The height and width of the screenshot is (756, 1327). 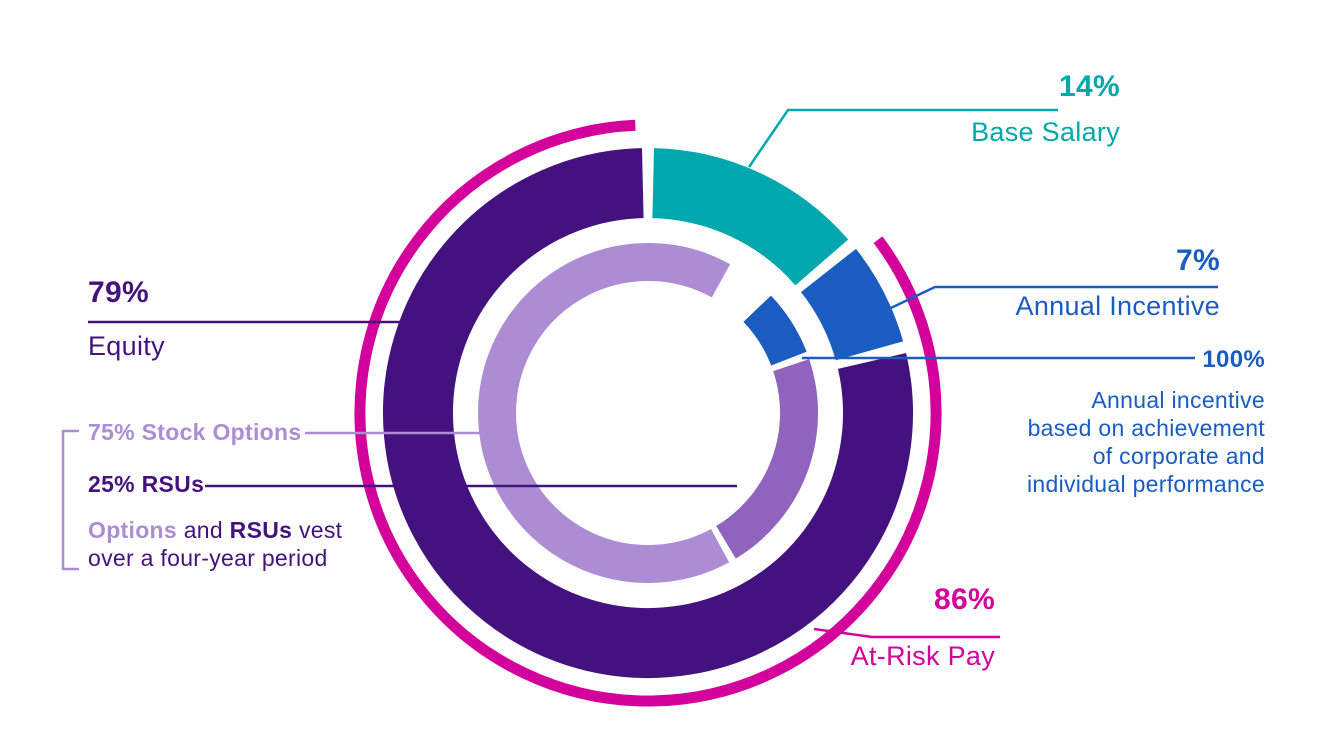 I want to click on leader-annual-incentive, so click(x=1046, y=301).